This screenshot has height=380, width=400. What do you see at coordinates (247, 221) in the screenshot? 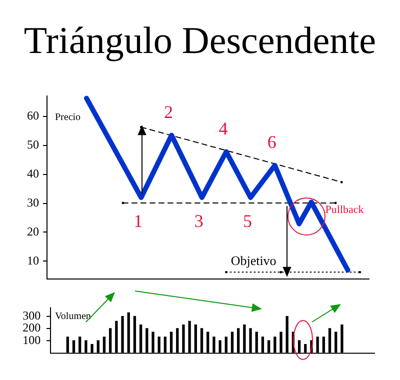
I see `annotation: 5` at bounding box center [247, 221].